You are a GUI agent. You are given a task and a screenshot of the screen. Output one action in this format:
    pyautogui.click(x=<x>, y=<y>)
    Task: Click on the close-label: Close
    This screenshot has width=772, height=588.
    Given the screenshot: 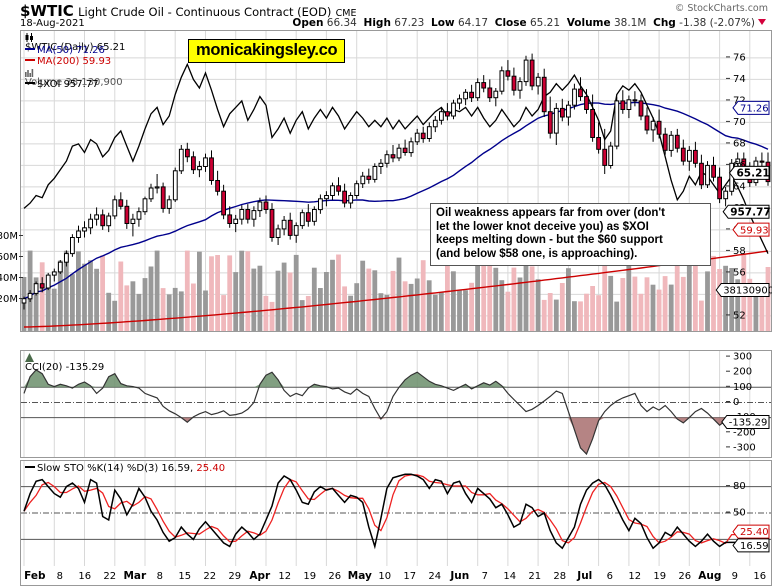 What is the action you would take?
    pyautogui.click(x=510, y=23)
    